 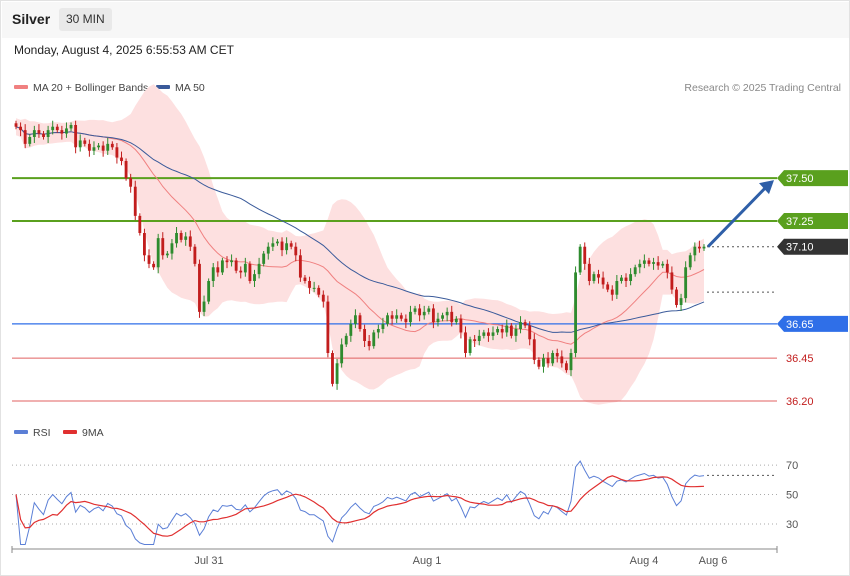 What do you see at coordinates (800, 248) in the screenshot?
I see `last-price-label: 37.10` at bounding box center [800, 248].